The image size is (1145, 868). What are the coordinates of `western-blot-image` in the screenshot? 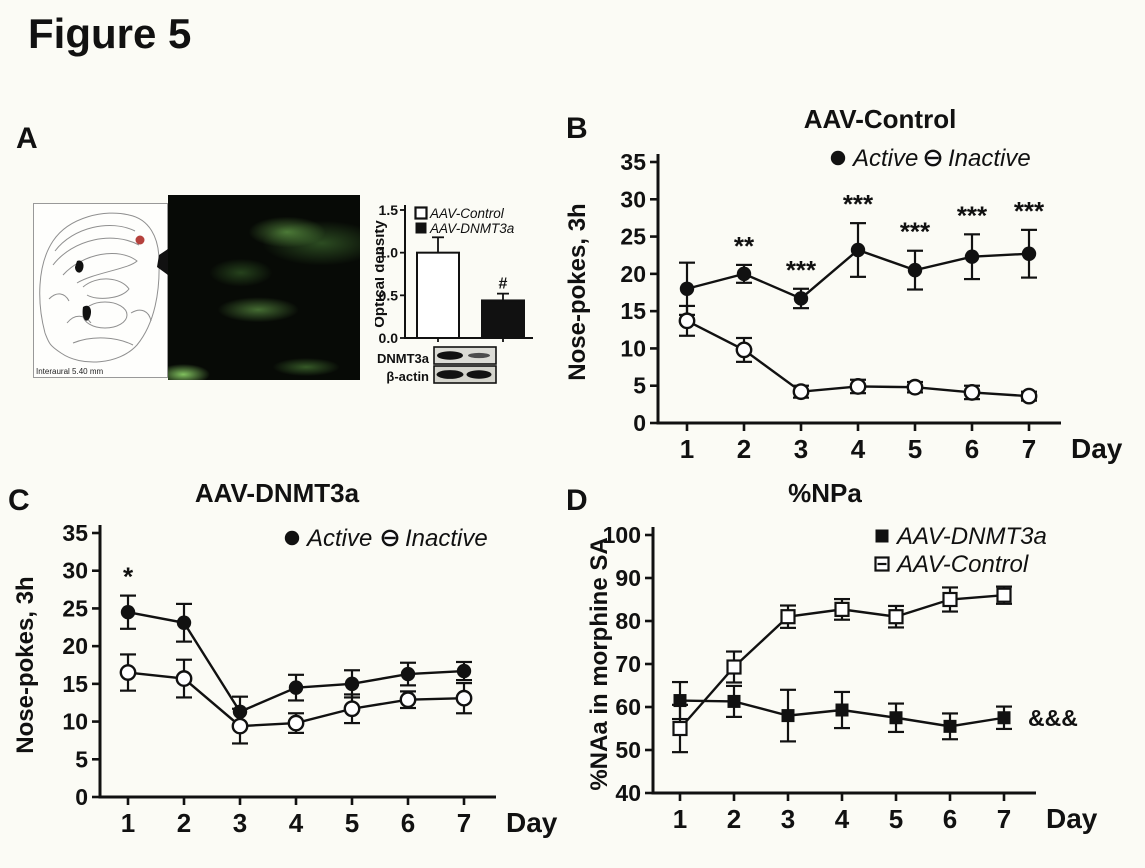 It's located at (465, 365).